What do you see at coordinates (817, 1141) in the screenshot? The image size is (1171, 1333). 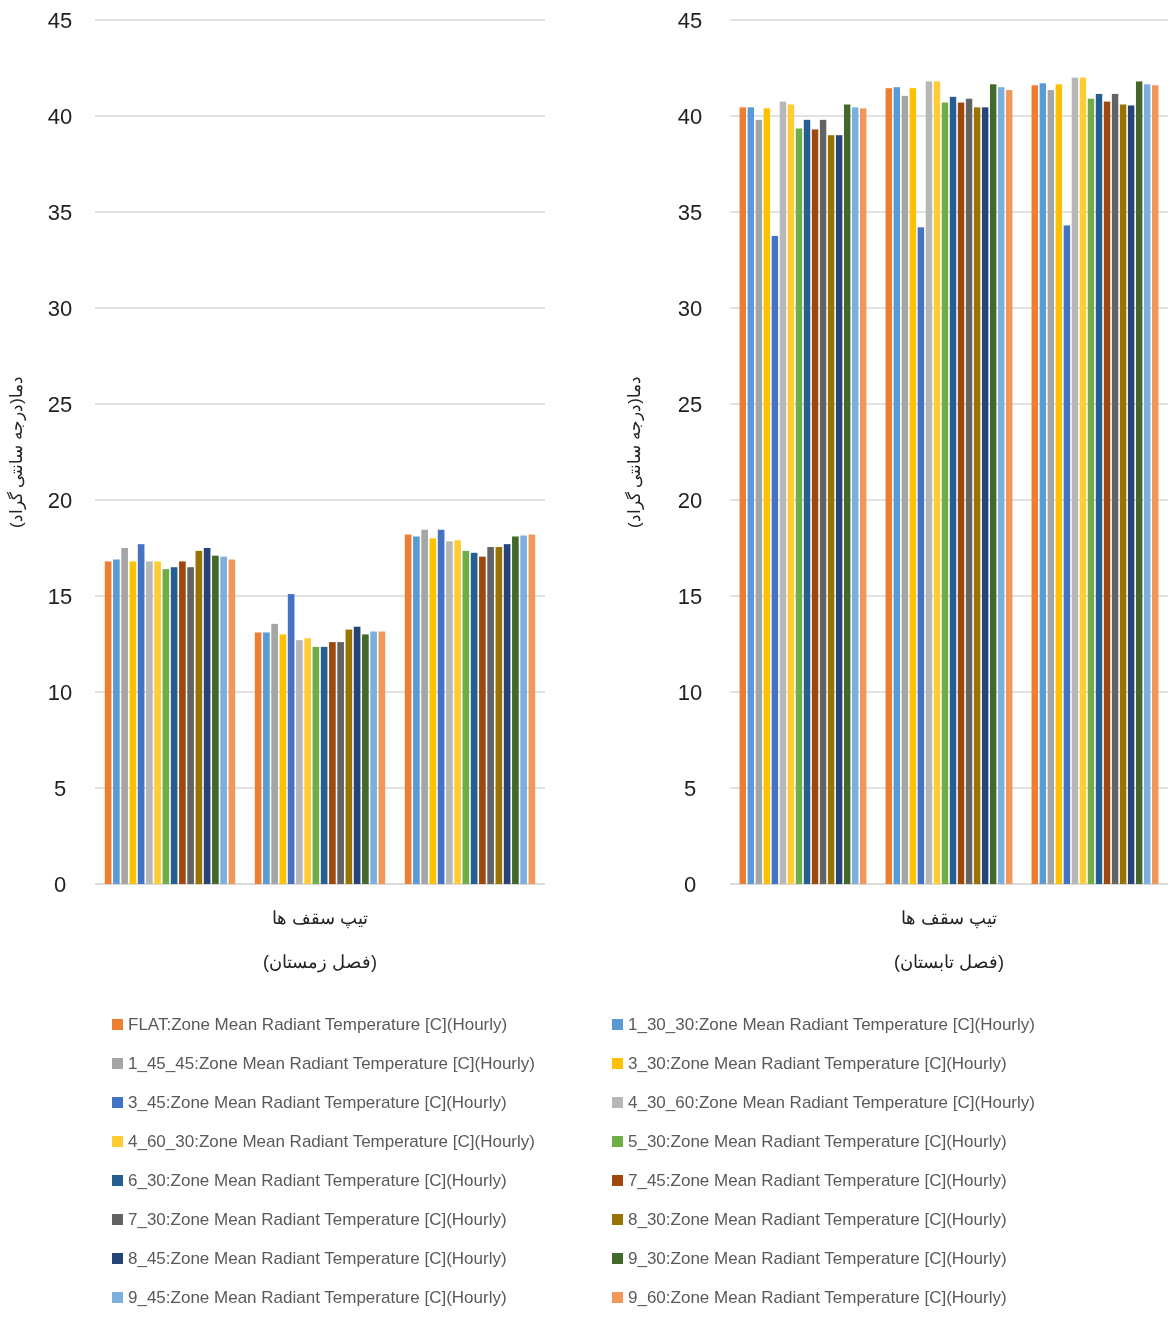 I see `legend-label: 5_30:Zone Mean Radiant Temperature [C](Hourly)` at bounding box center [817, 1141].